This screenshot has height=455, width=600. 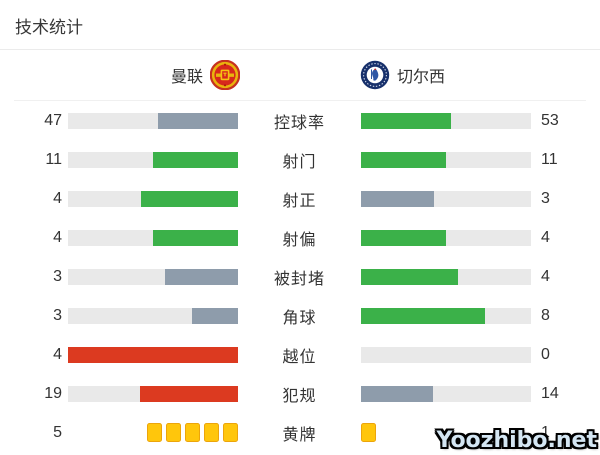 I want to click on stat-row: 47 控球率 53, so click(x=300, y=120).